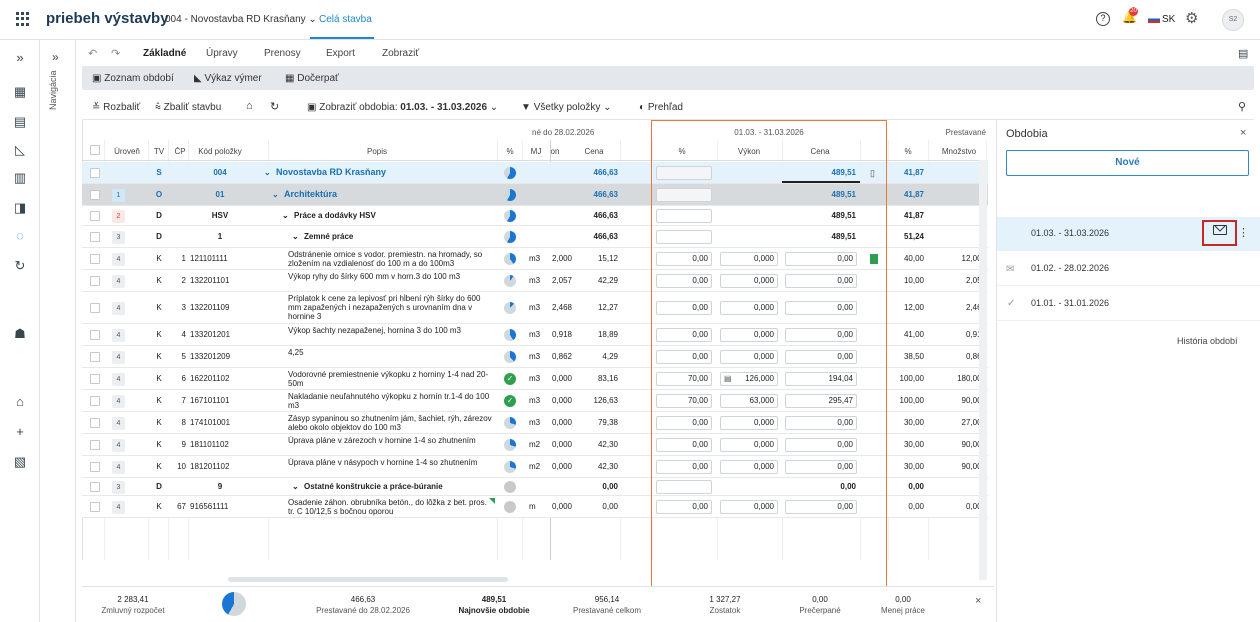  Describe the element at coordinates (133, 78) in the screenshot. I see `periods-list-button: ▣ Zoznam období` at that location.